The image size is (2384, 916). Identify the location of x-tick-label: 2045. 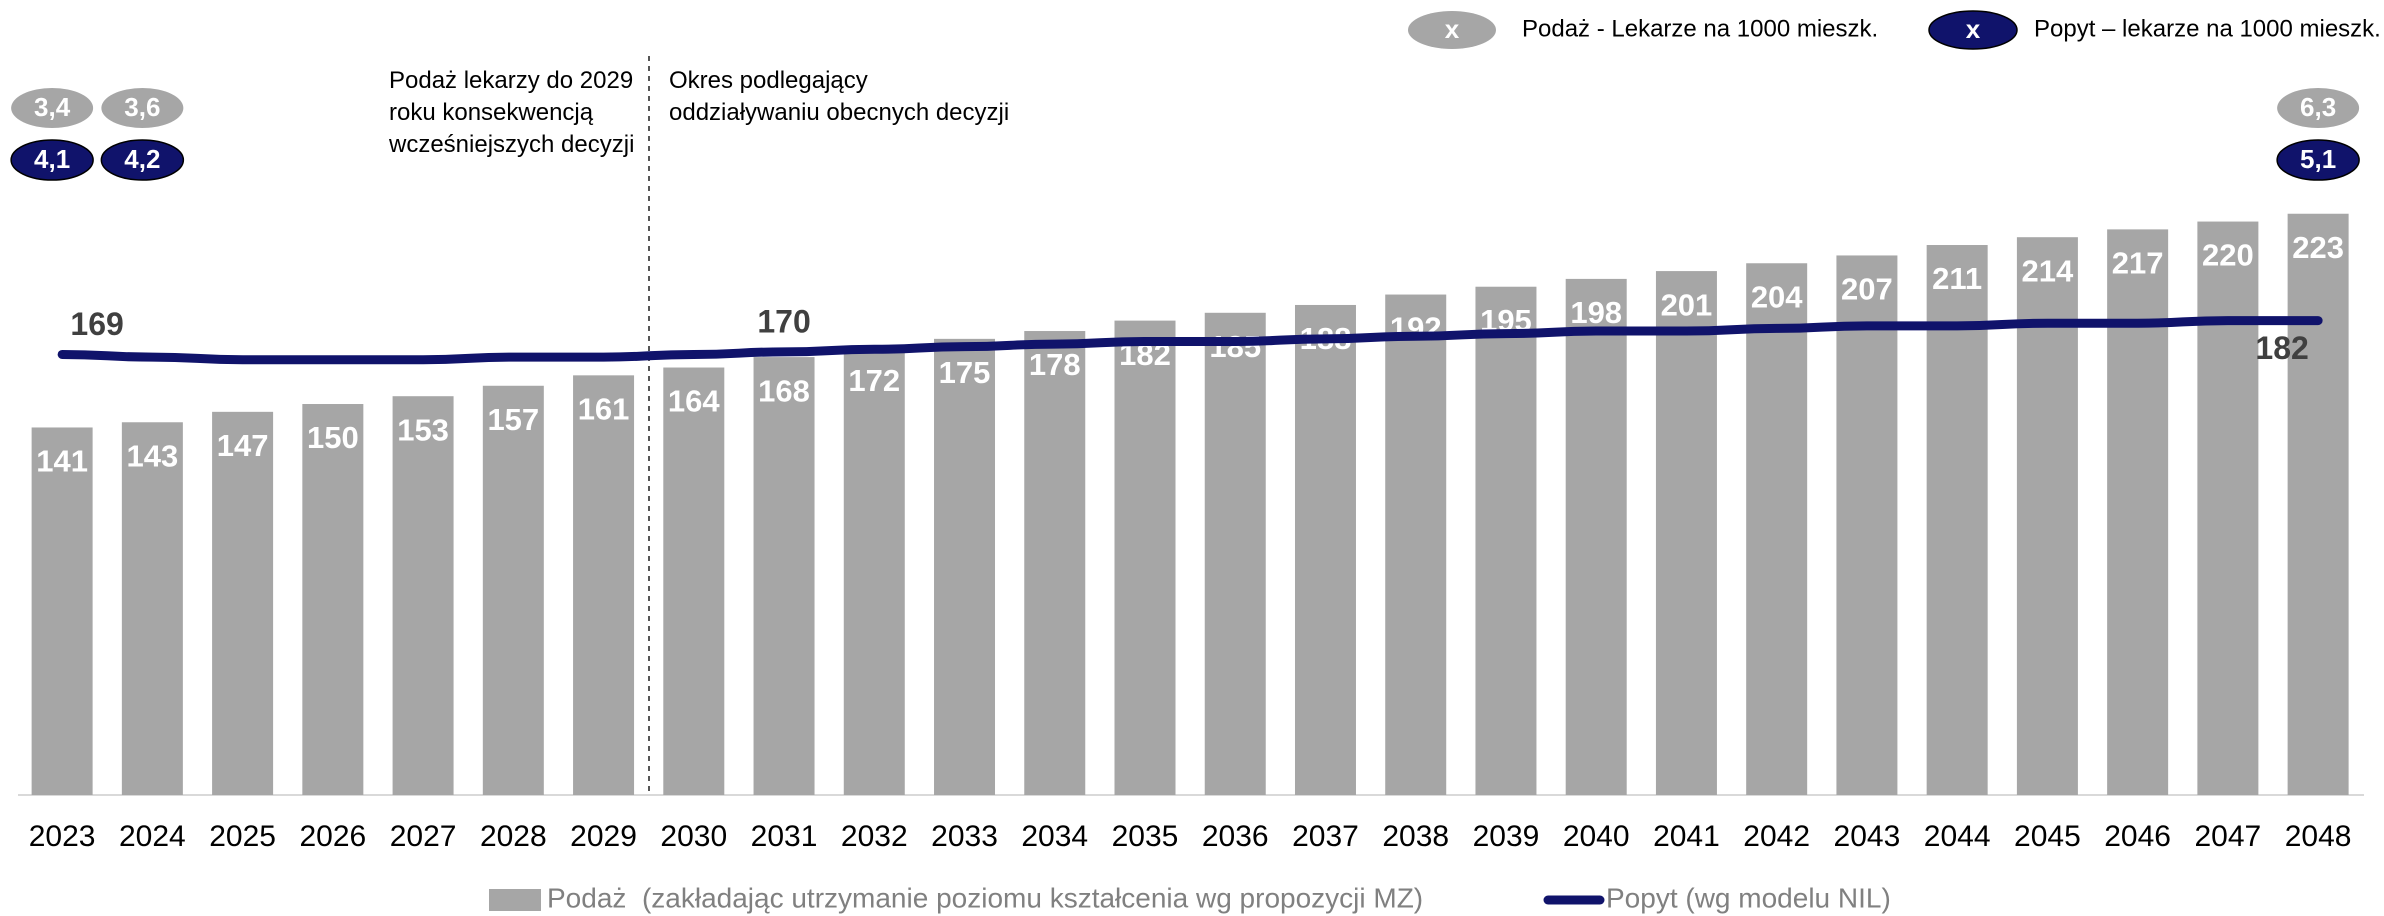
(2047, 836).